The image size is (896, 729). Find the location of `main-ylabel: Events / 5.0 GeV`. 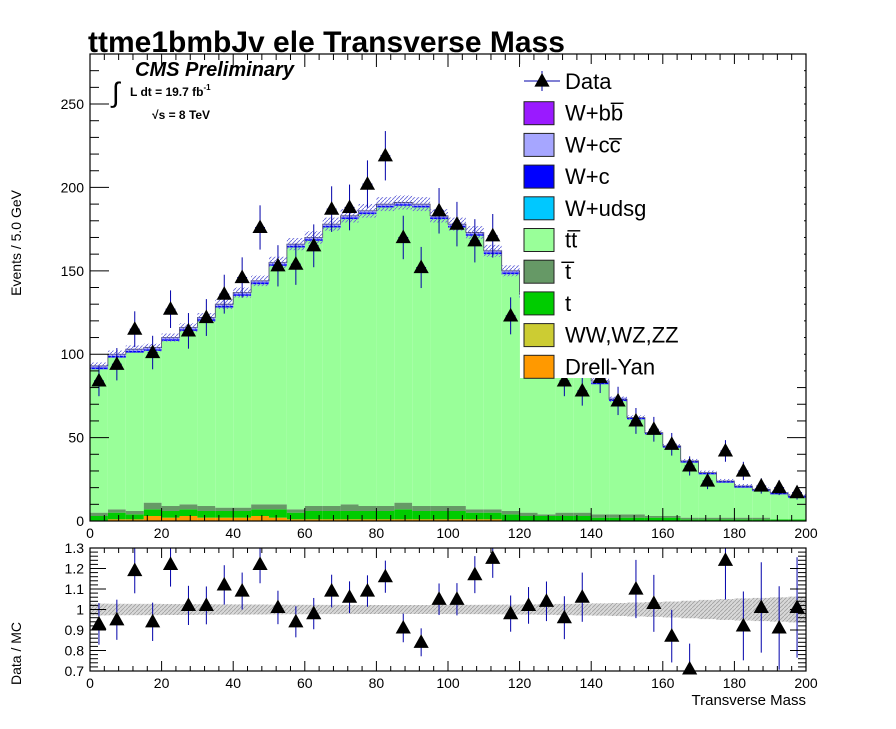

main-ylabel: Events / 5.0 GeV is located at coordinates (16, 242).